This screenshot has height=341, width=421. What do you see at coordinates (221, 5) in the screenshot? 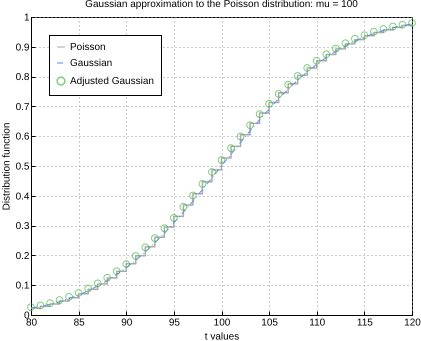
I see `chart-title: Gaussian approximation to the Poisson distribution: mu = 100` at bounding box center [221, 5].